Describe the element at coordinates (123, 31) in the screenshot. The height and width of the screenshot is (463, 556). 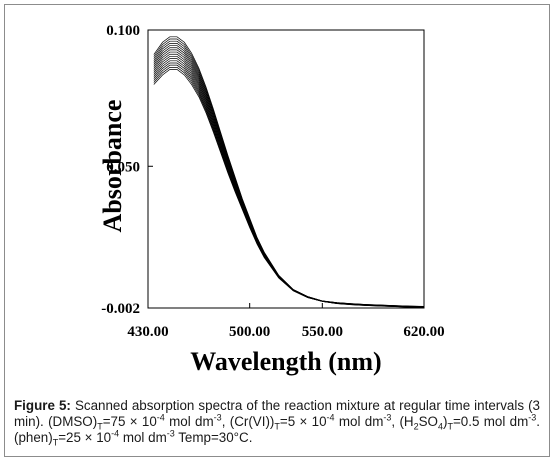
I see `y-tick-label: 0.100` at that location.